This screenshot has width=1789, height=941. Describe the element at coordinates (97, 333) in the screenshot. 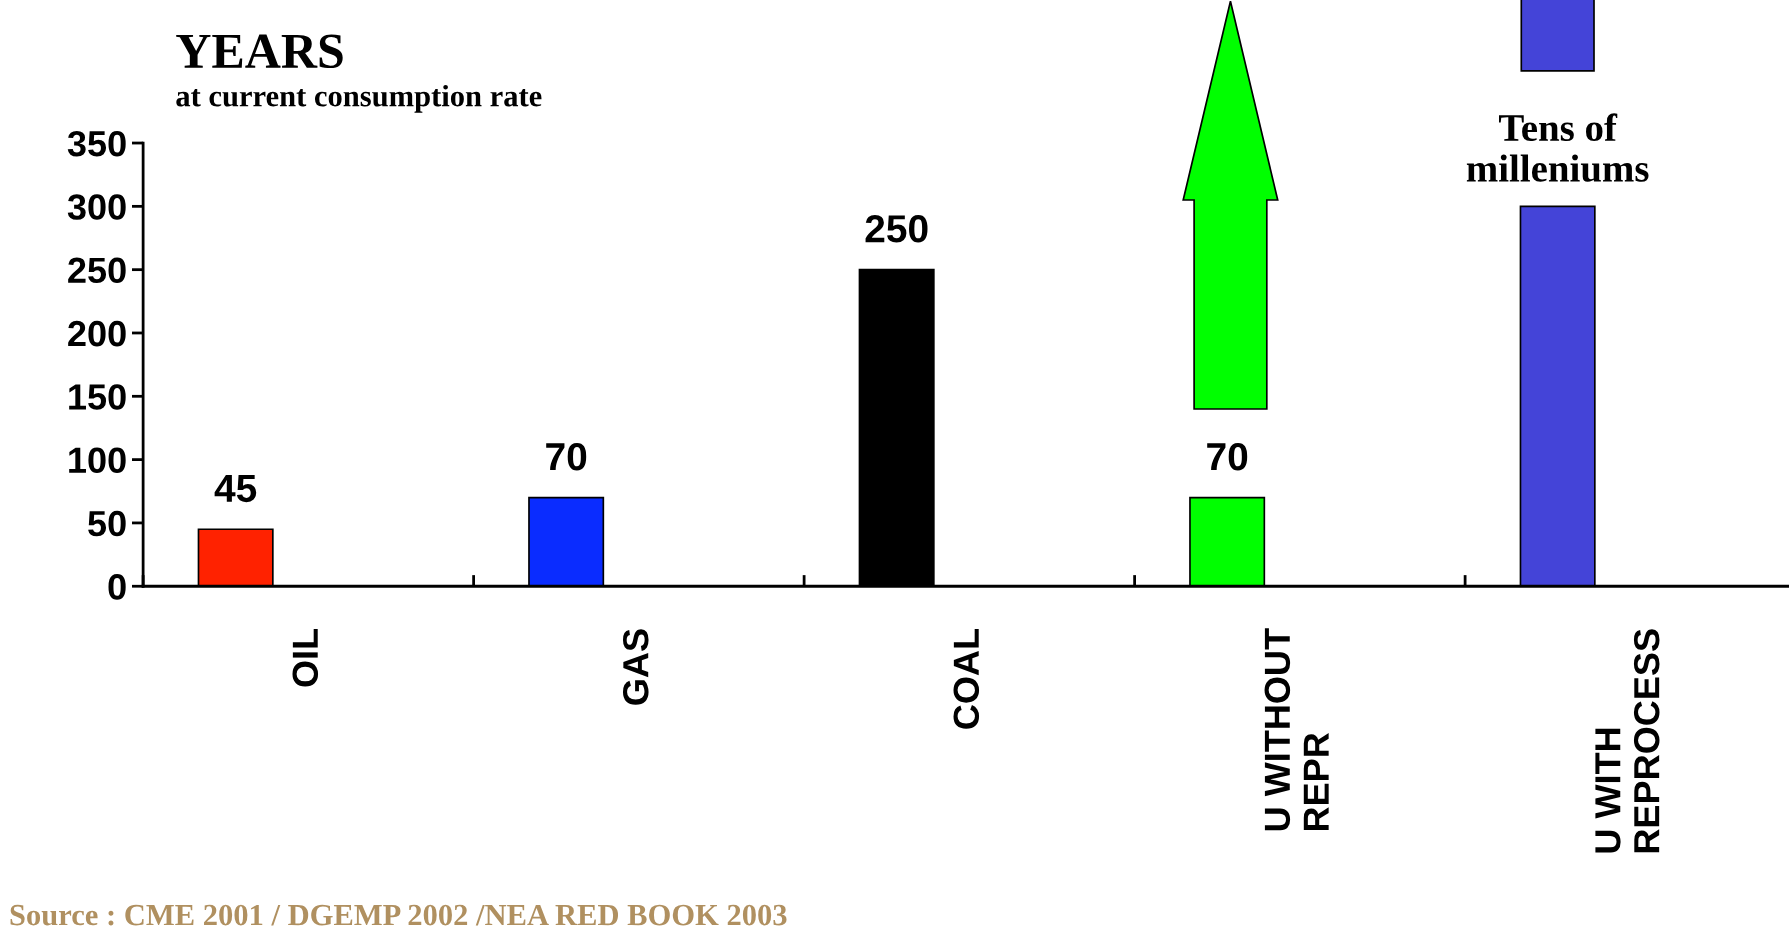

I see `y-tick-label: 200` at that location.